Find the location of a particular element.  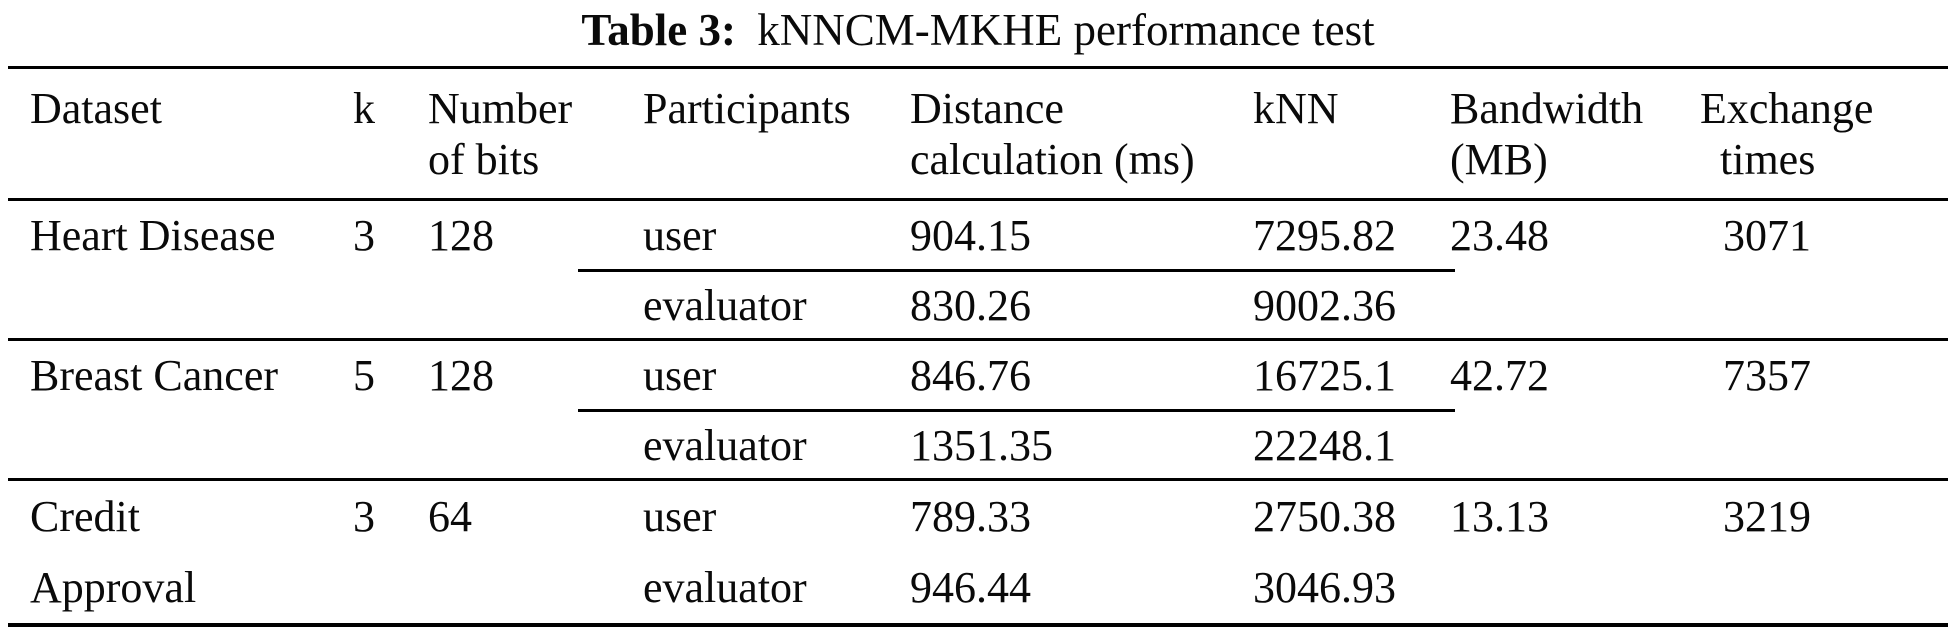

header-number-of-bits-line1: Number is located at coordinates (500, 108).